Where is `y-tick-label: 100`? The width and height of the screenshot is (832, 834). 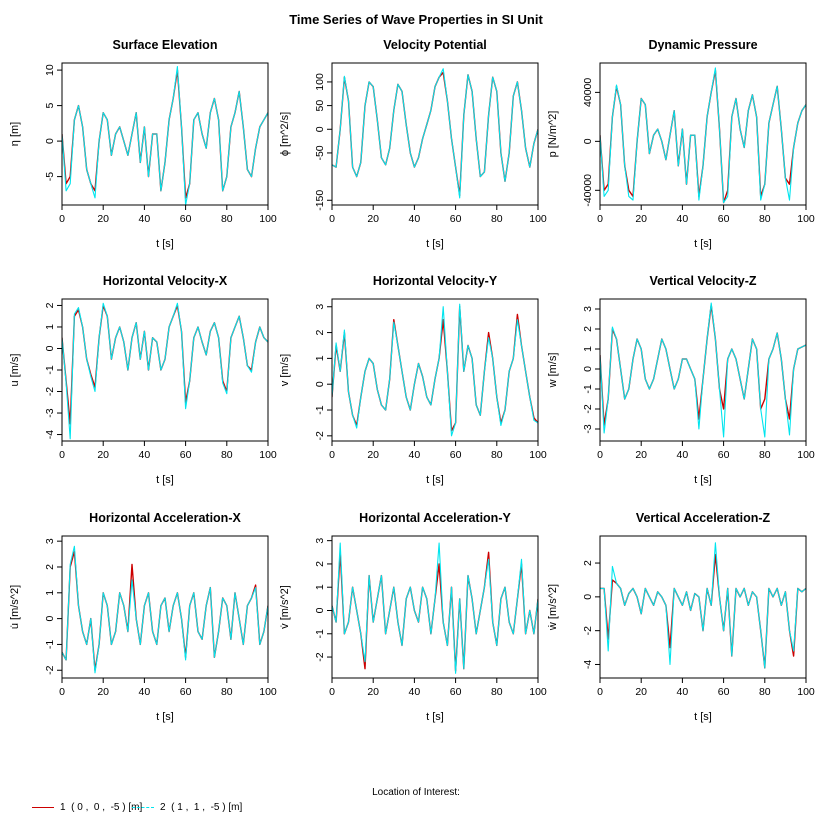 y-tick-label: 100 is located at coordinates (320, 82).